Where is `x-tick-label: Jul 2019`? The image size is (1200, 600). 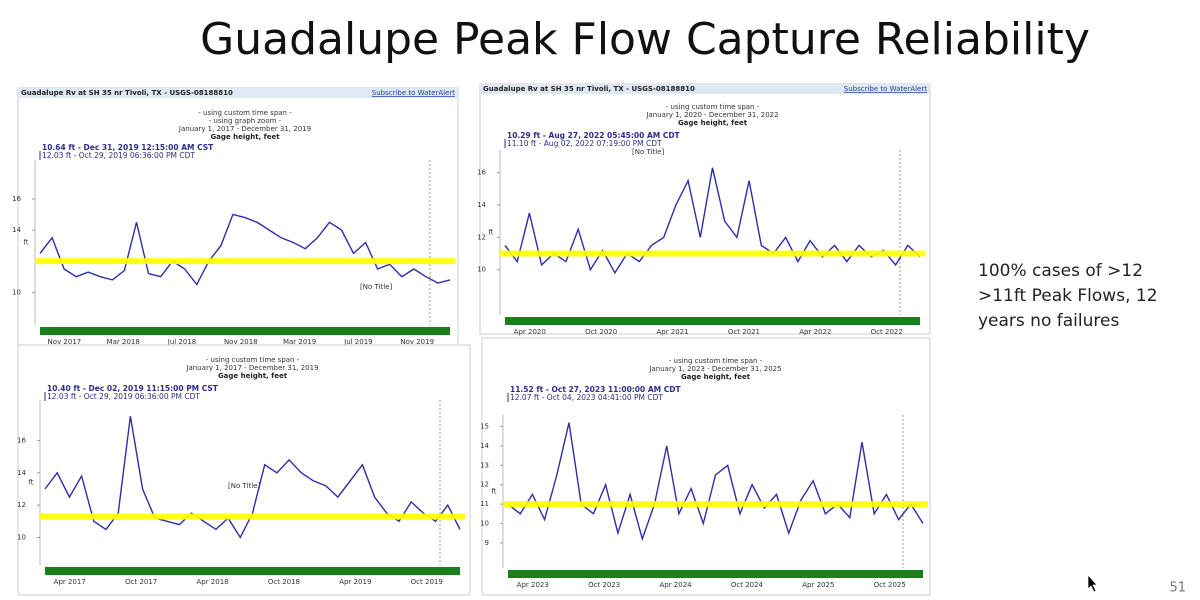
x-tick-label: Jul 2019 is located at coordinates (358, 342).